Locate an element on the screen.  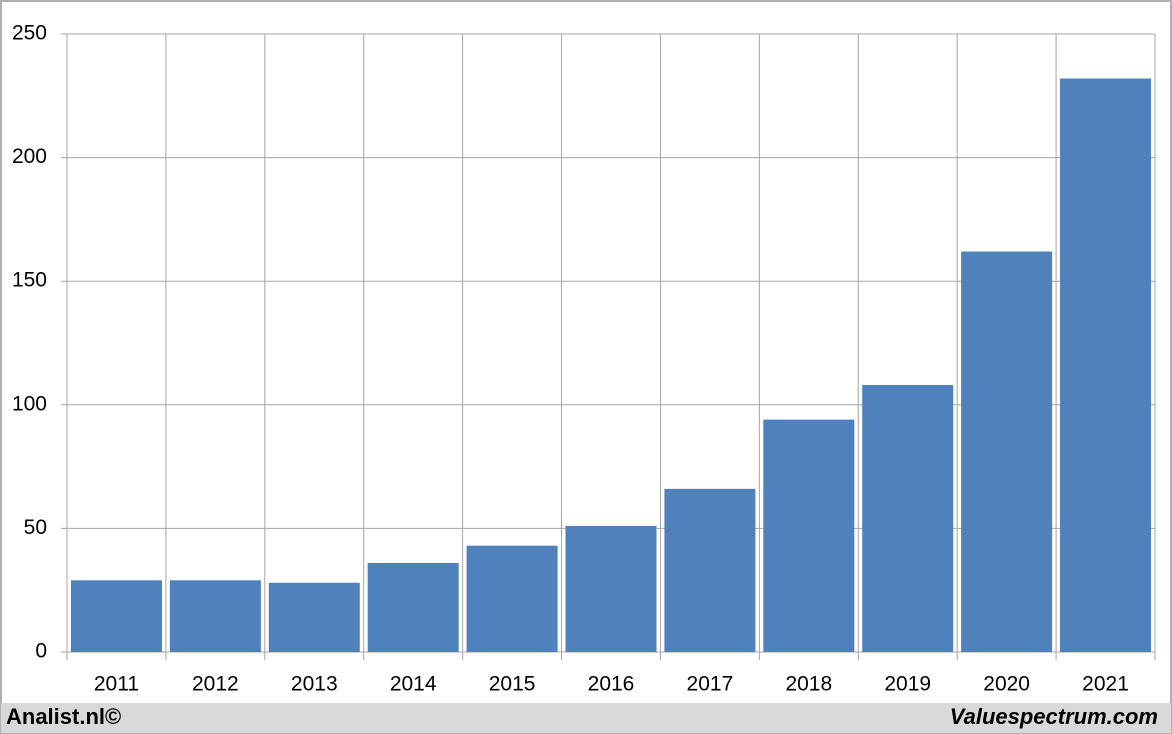
x-tick-label: 2019 is located at coordinates (907, 684).